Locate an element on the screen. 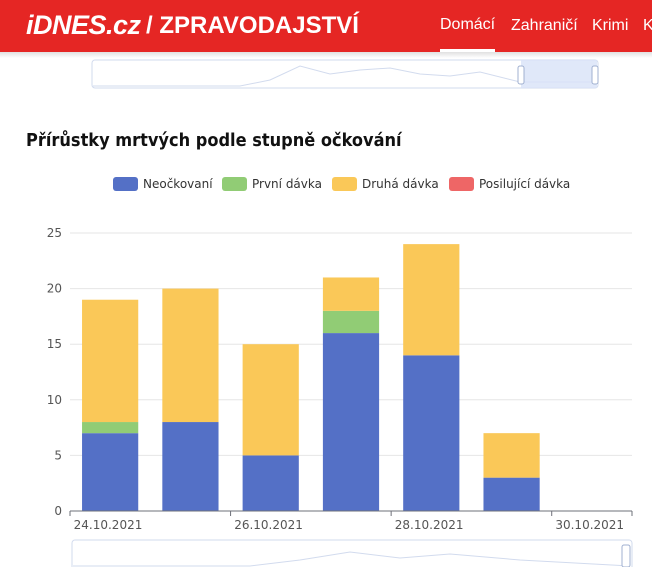 The width and height of the screenshot is (652, 567). nav-item-zahranici: Zahraničí is located at coordinates (544, 25).